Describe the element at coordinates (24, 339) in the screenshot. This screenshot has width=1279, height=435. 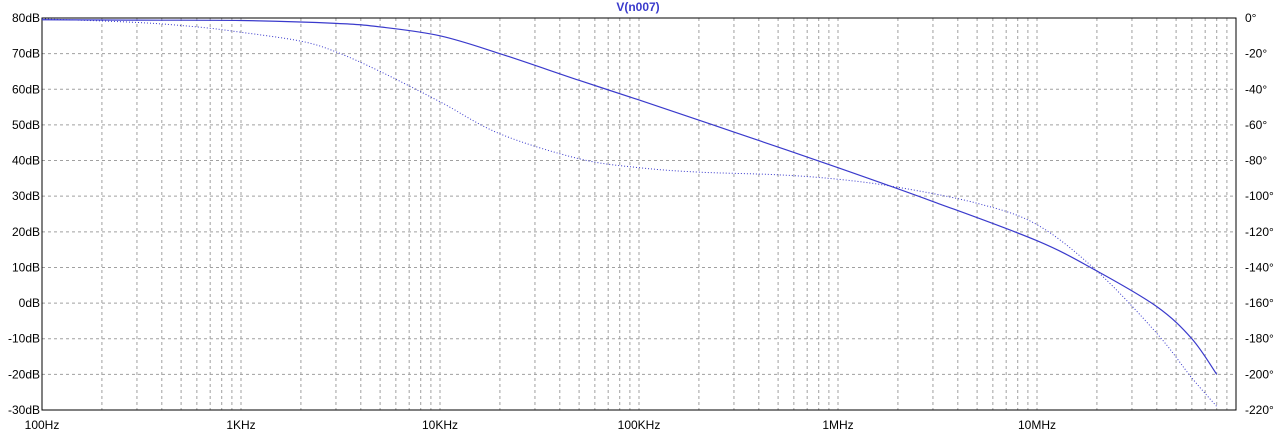
I see `y-left-tick-label: -10dB` at that location.